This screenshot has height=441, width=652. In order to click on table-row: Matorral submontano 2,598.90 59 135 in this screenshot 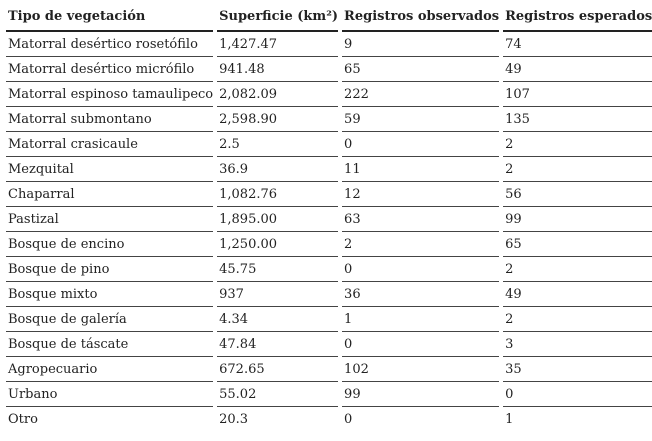, I will do `click(329, 119)`.